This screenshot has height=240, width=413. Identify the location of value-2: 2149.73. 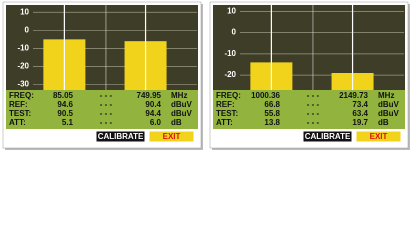
(353, 95).